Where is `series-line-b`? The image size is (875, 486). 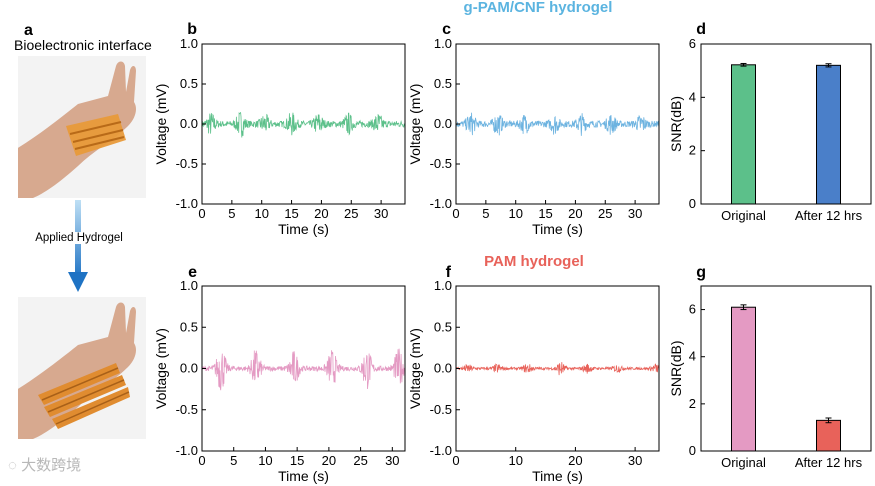
series-line-b is located at coordinates (303, 125).